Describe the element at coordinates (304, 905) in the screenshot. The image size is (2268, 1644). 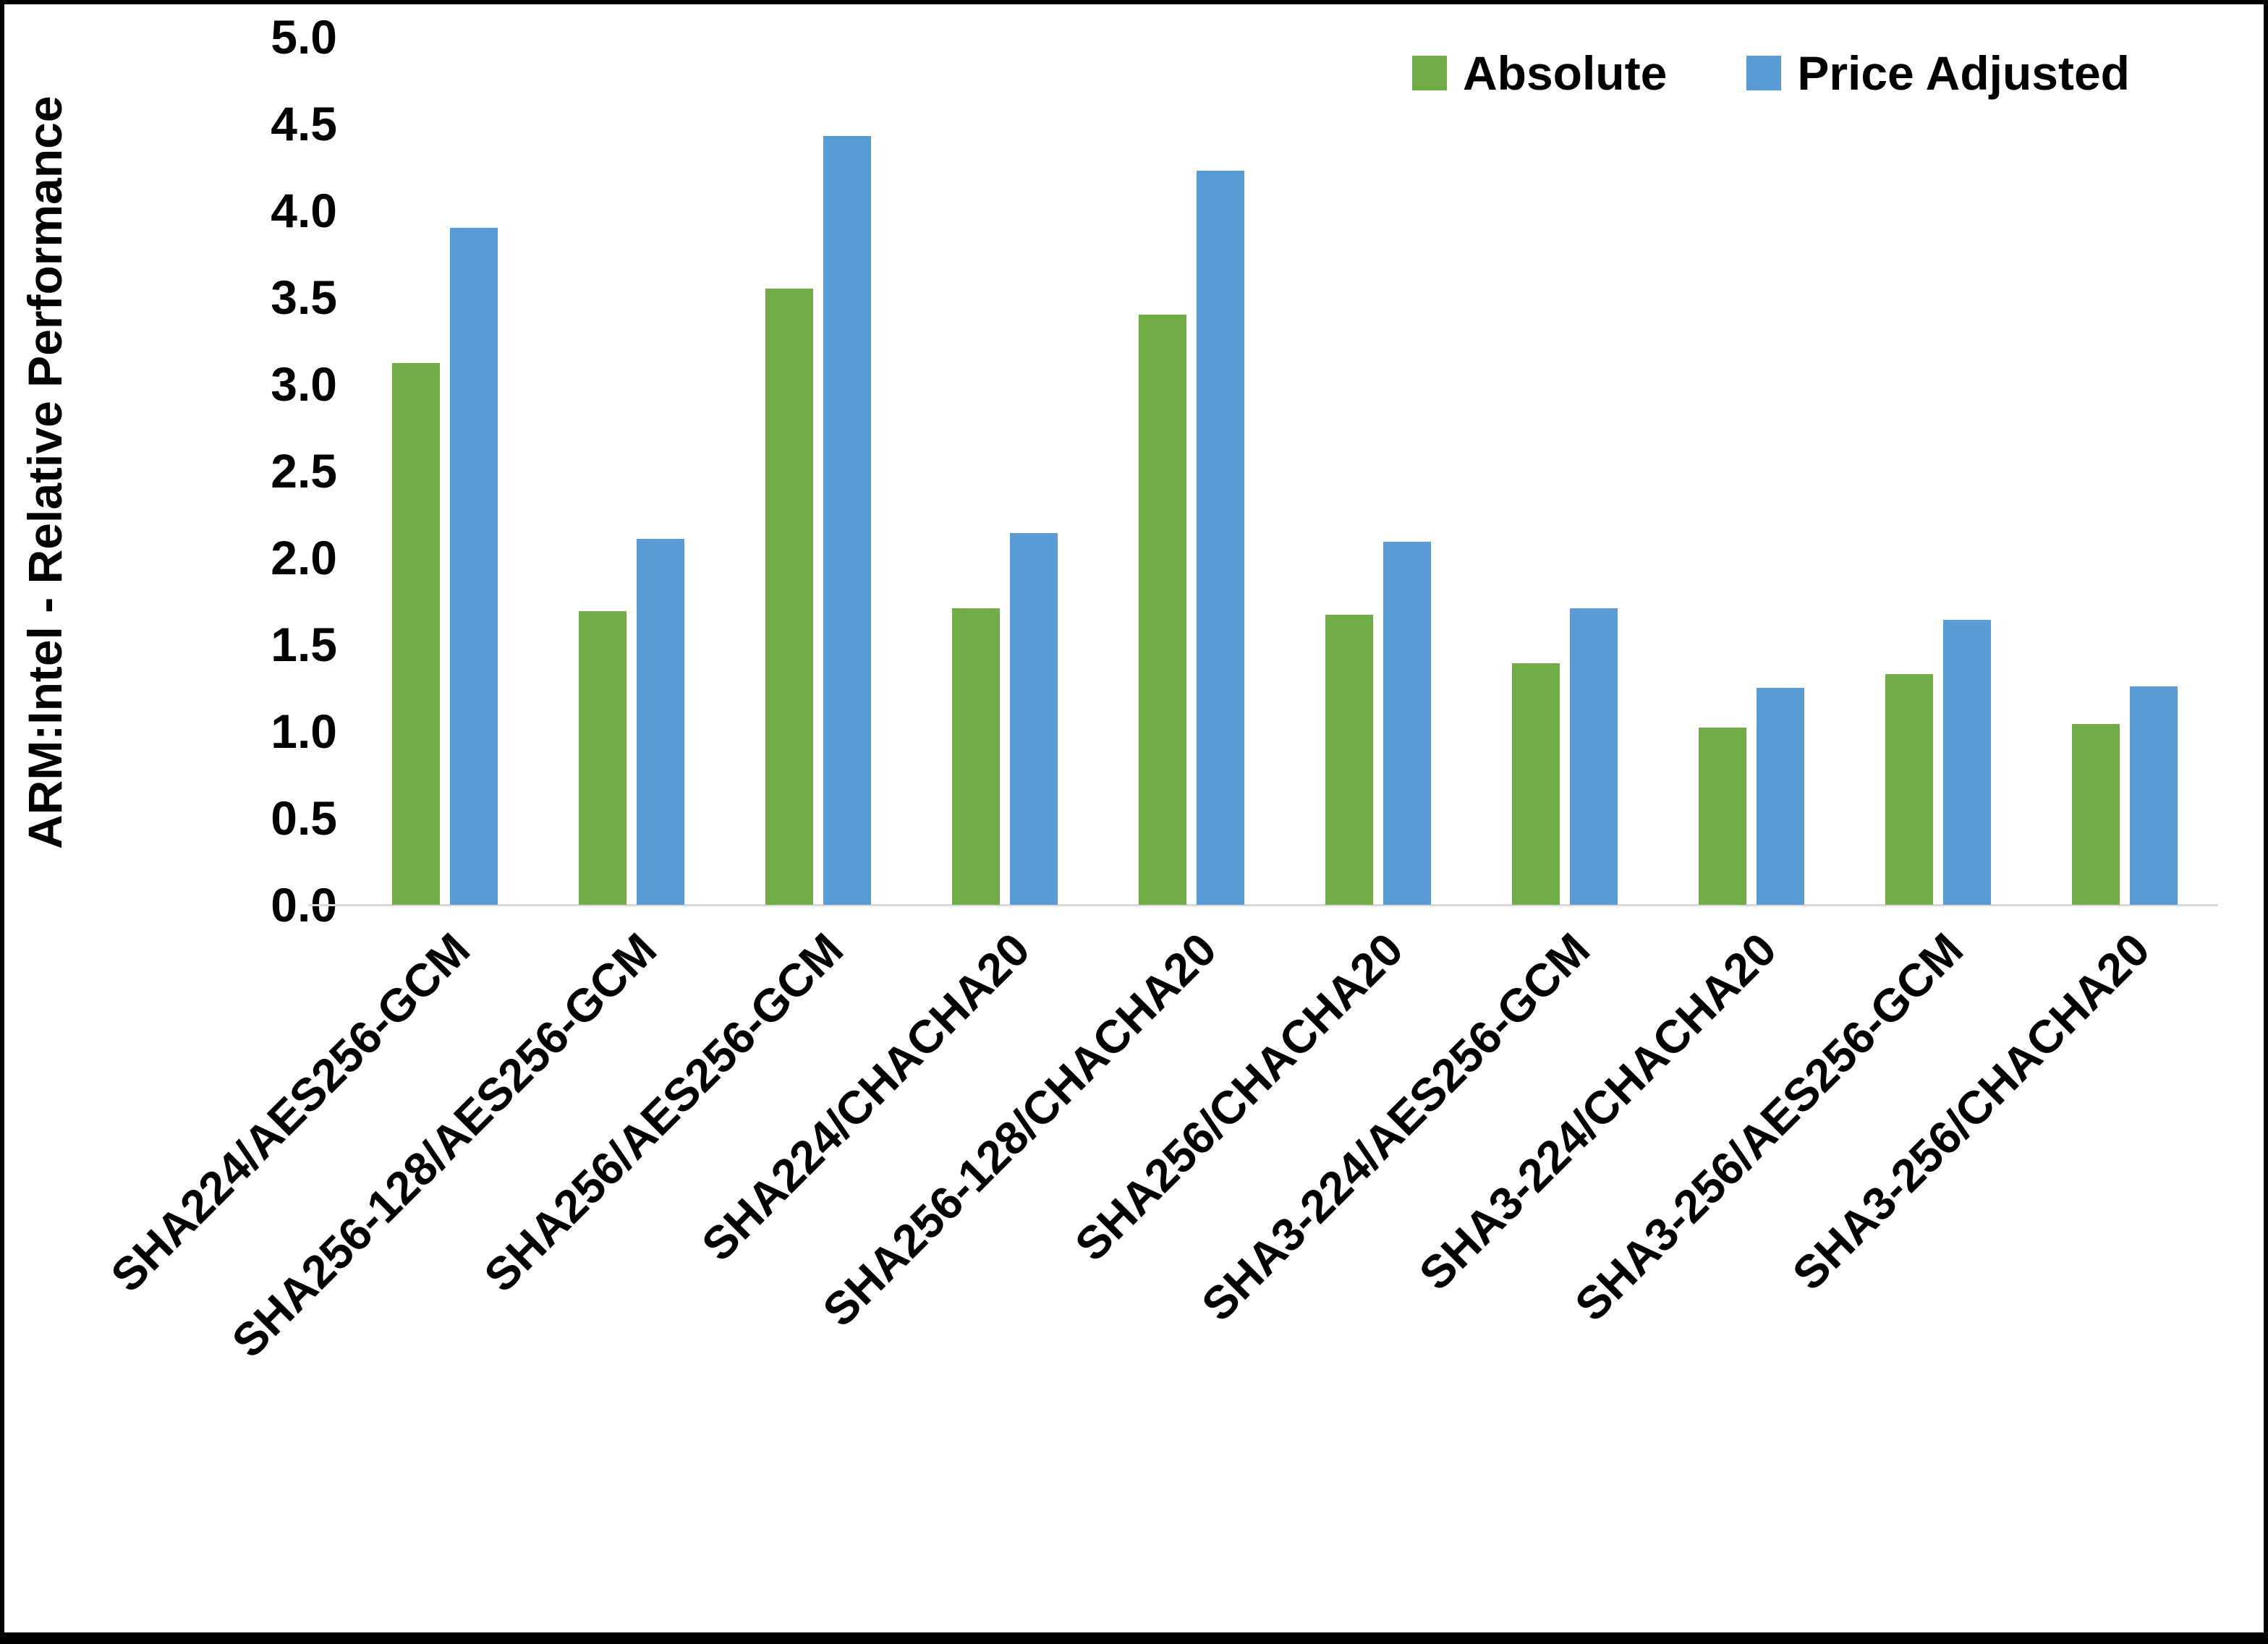
I see `y-axis-tick-label: 0.0` at that location.